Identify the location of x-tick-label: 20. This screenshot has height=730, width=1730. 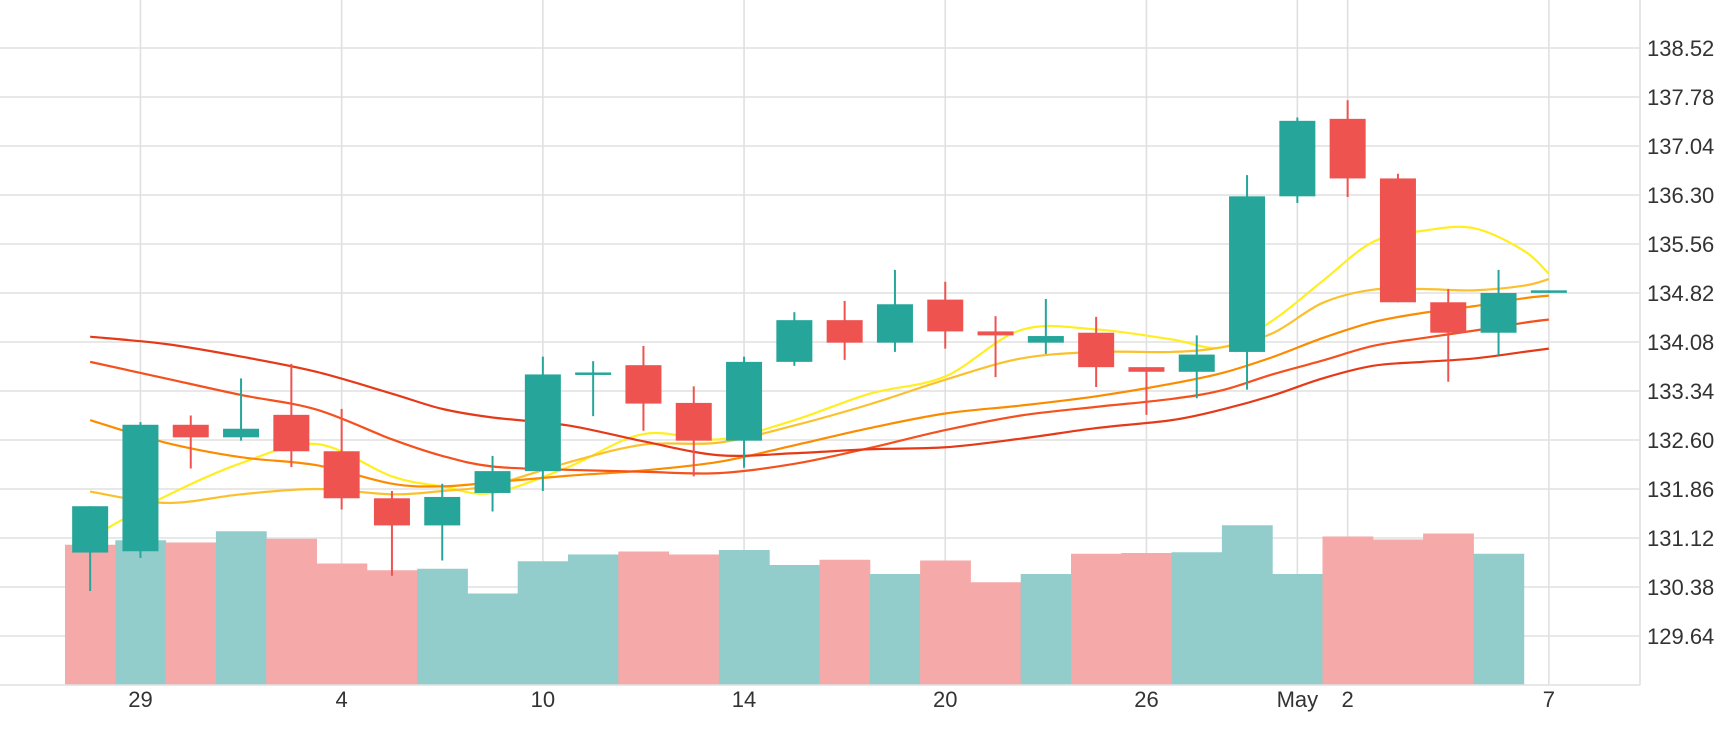
(945, 699).